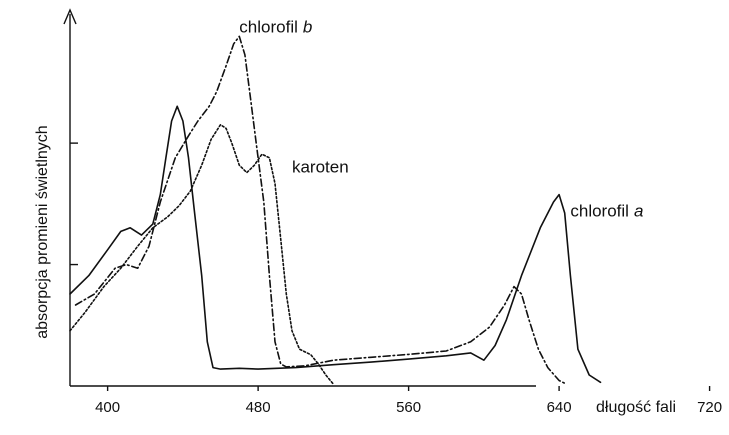 Image resolution: width=729 pixels, height=435 pixels. I want to click on series-label: karoten, so click(320, 167).